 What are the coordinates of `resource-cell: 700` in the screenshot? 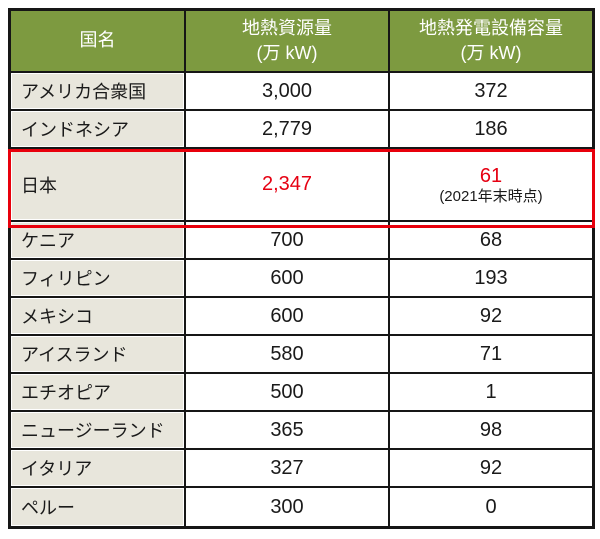 It's located at (288, 241).